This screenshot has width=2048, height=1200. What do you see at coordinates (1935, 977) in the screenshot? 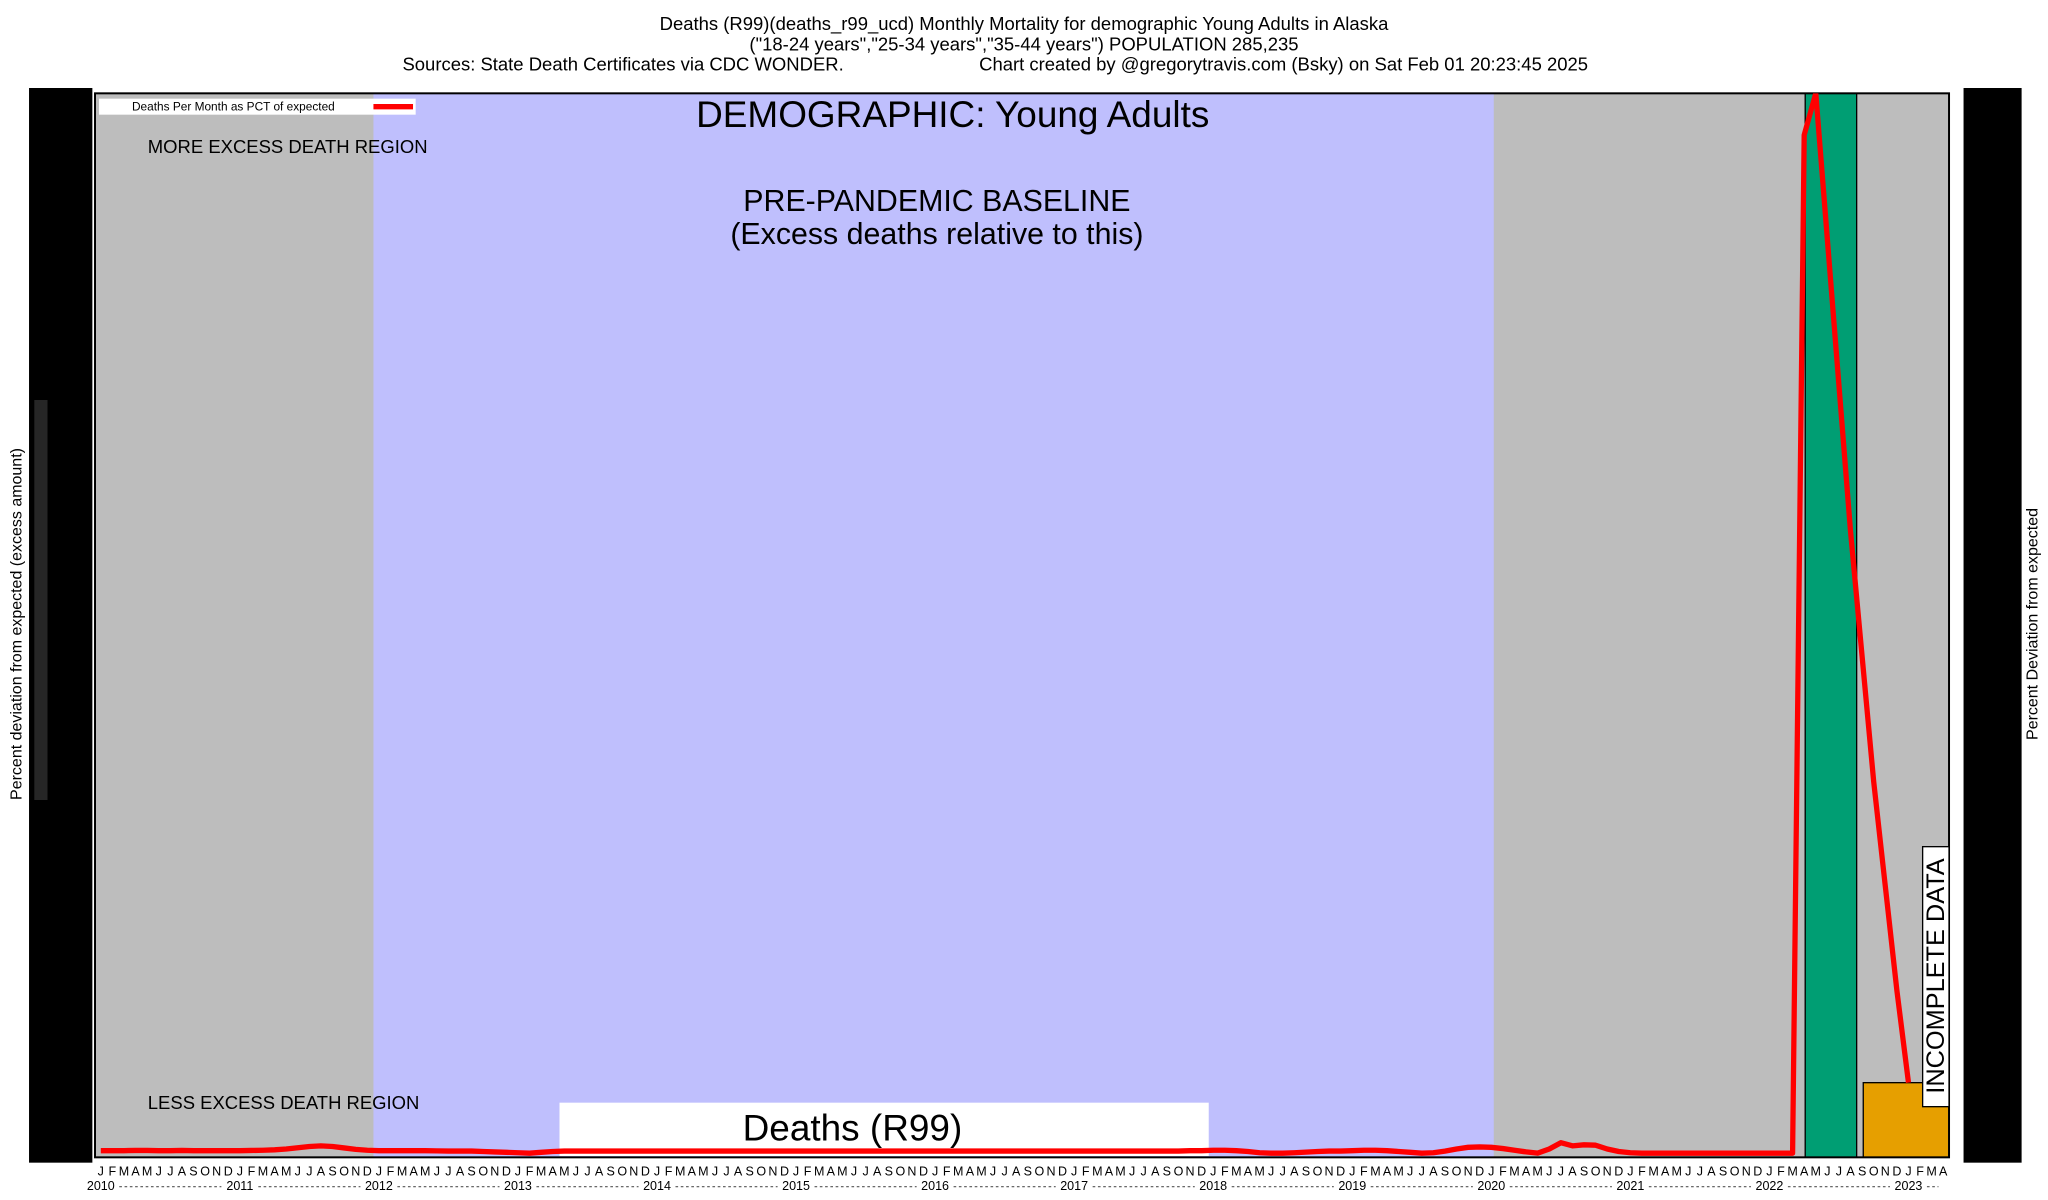
I see `incomplete-box` at bounding box center [1935, 977].